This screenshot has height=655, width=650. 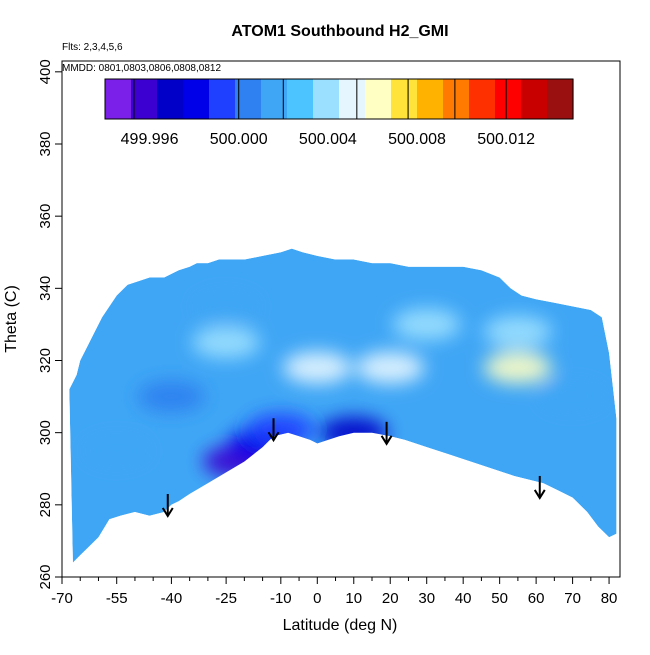 I want to click on colorbar-tick-label: 500.008, so click(x=417, y=139).